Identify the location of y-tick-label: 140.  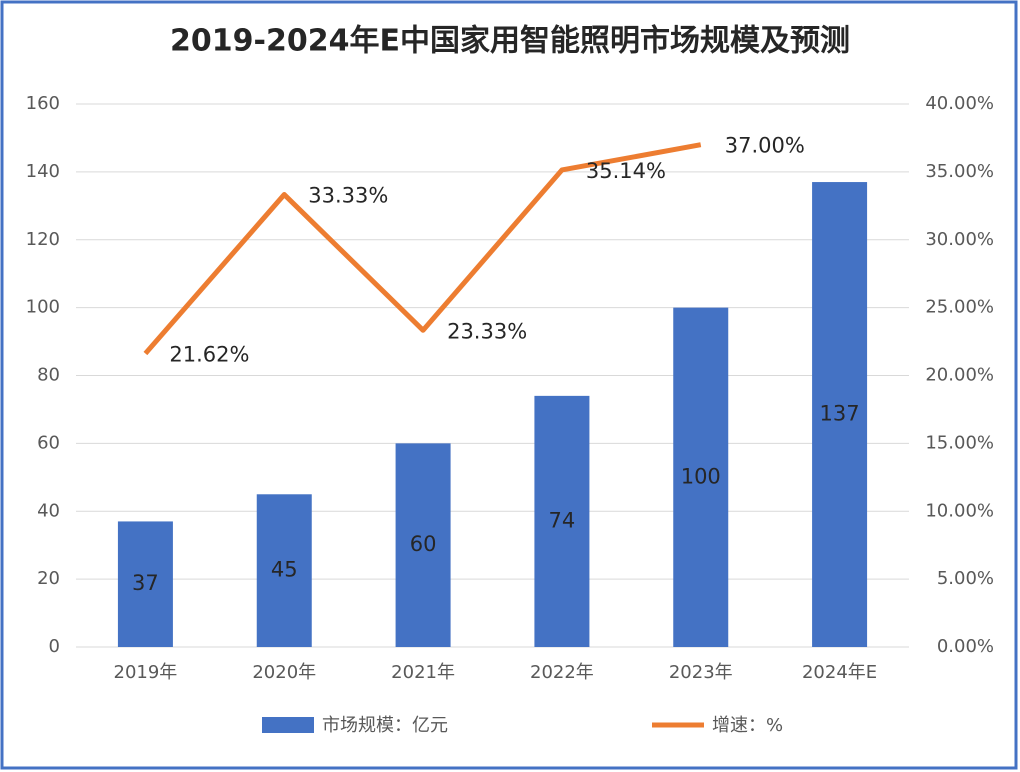
(43, 171).